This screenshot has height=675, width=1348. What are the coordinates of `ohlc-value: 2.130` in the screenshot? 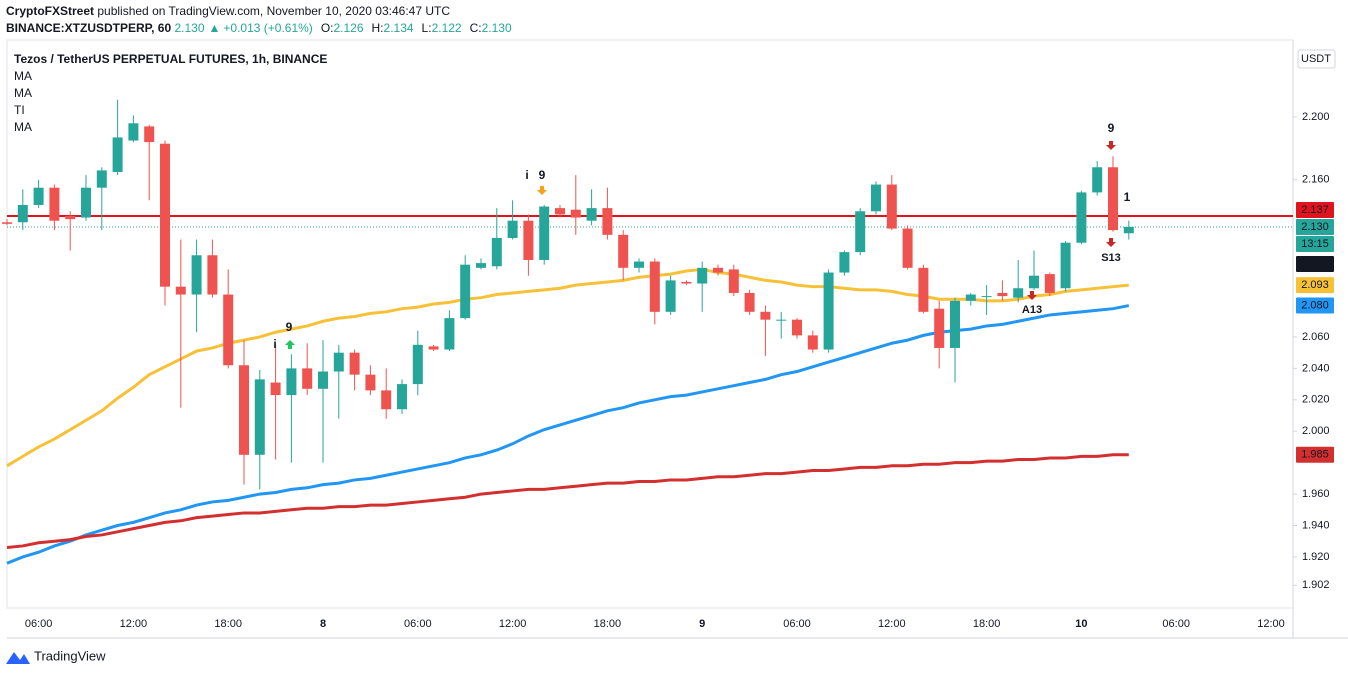 It's located at (497, 28).